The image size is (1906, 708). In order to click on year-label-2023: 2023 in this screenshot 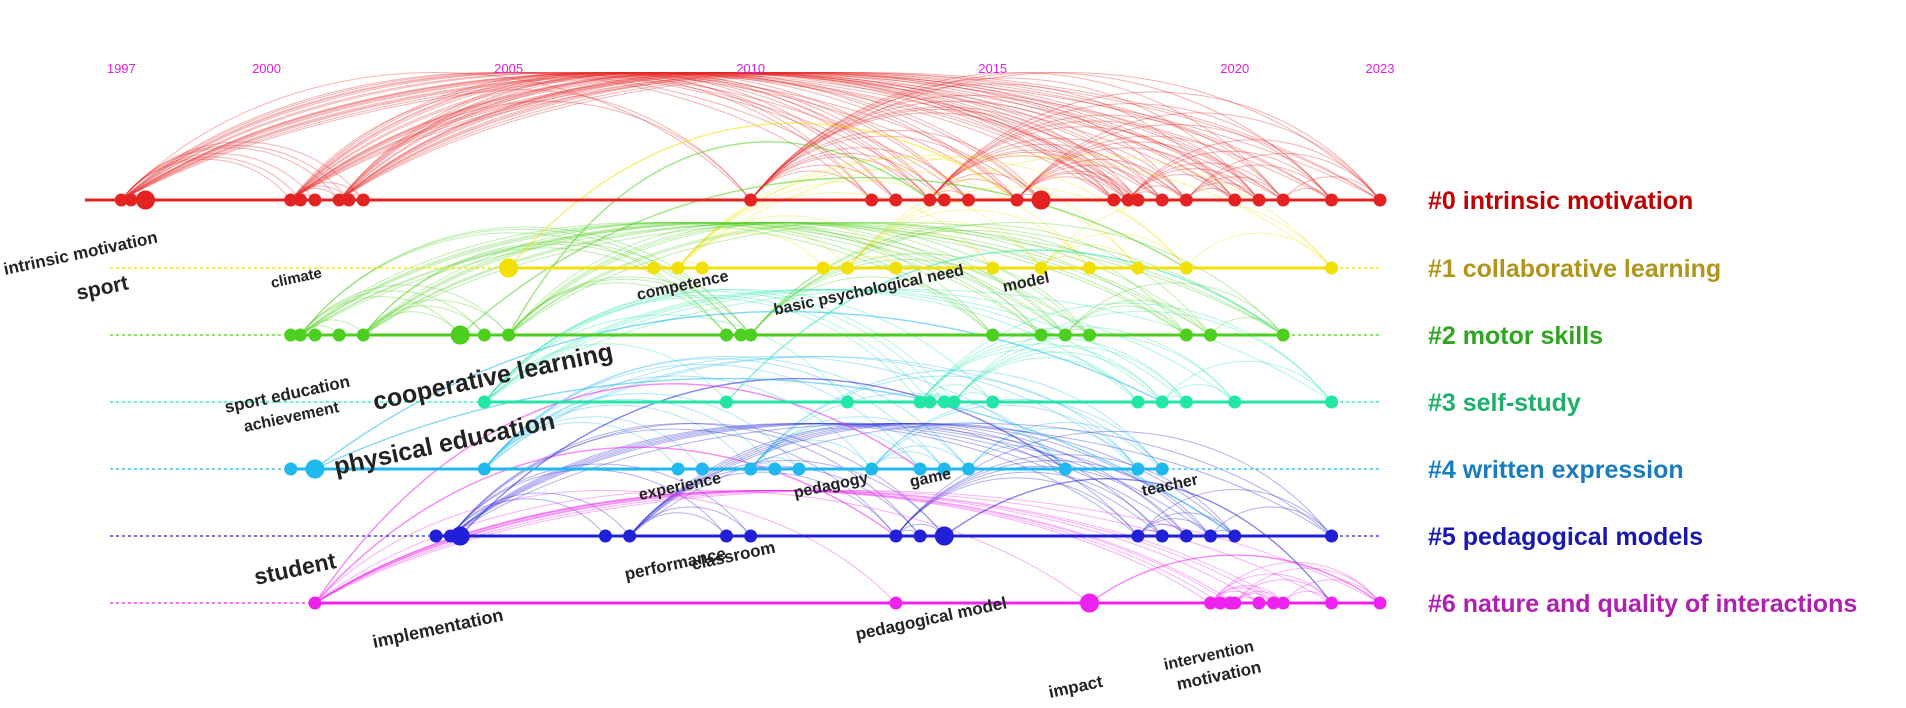, I will do `click(1380, 68)`.